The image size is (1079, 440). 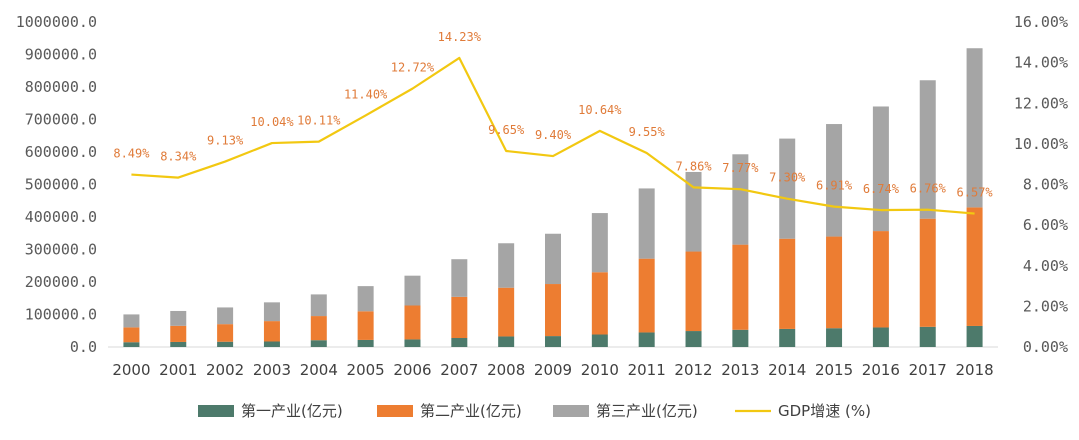 What do you see at coordinates (834, 186) in the screenshot?
I see `gdp-growth-label: 6.91%` at bounding box center [834, 186].